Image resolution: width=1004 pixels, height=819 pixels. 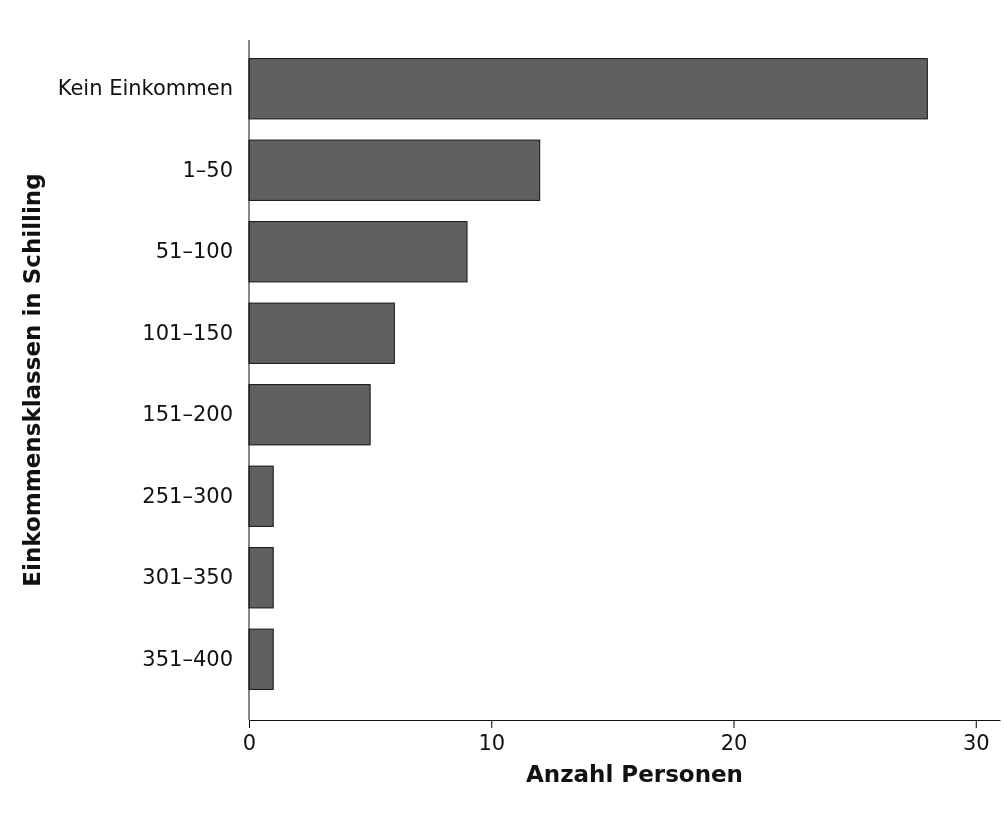 What do you see at coordinates (492, 742) in the screenshot?
I see `x-tick-label: 10` at bounding box center [492, 742].